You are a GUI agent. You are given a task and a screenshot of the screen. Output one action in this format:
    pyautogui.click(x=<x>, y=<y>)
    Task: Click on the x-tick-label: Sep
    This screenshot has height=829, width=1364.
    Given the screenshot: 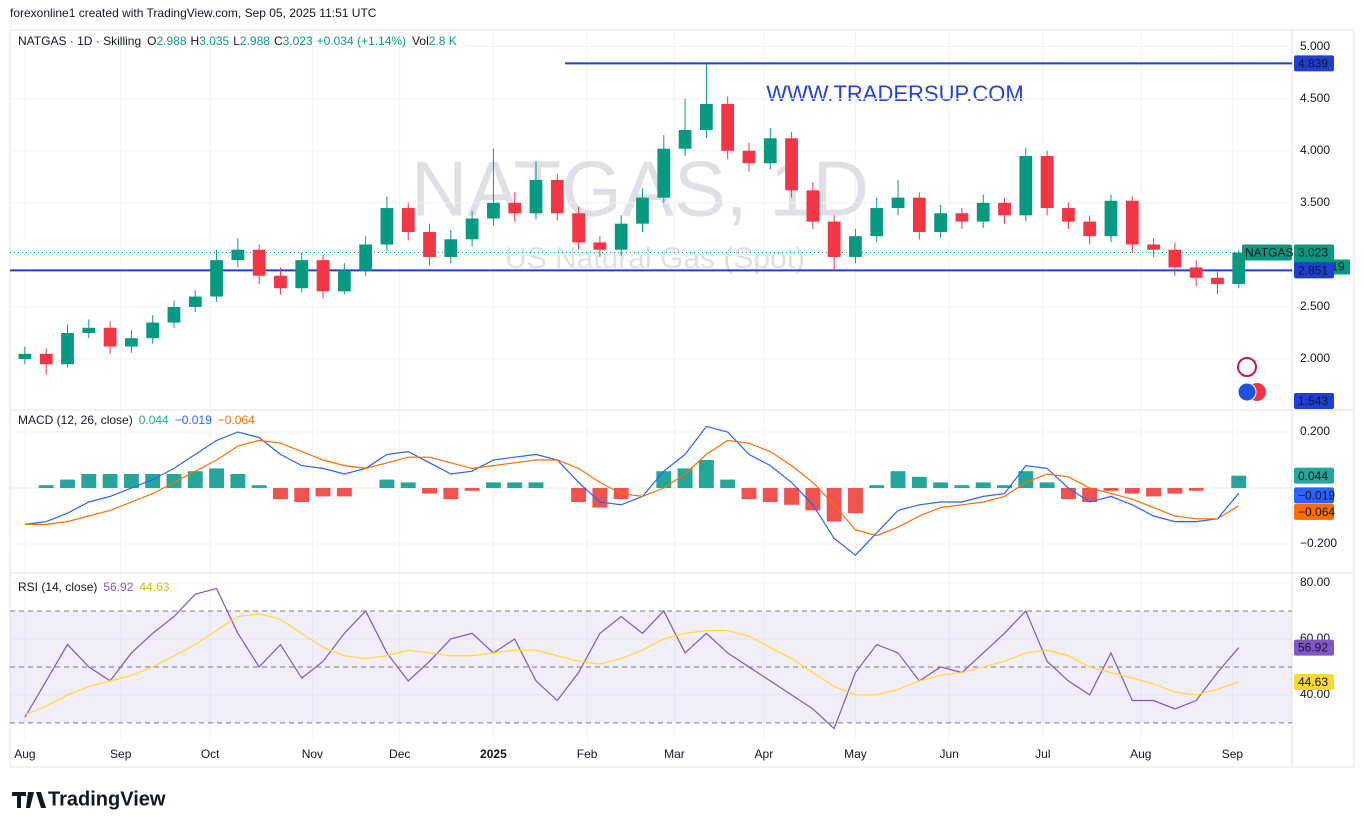 What is the action you would take?
    pyautogui.click(x=1233, y=754)
    